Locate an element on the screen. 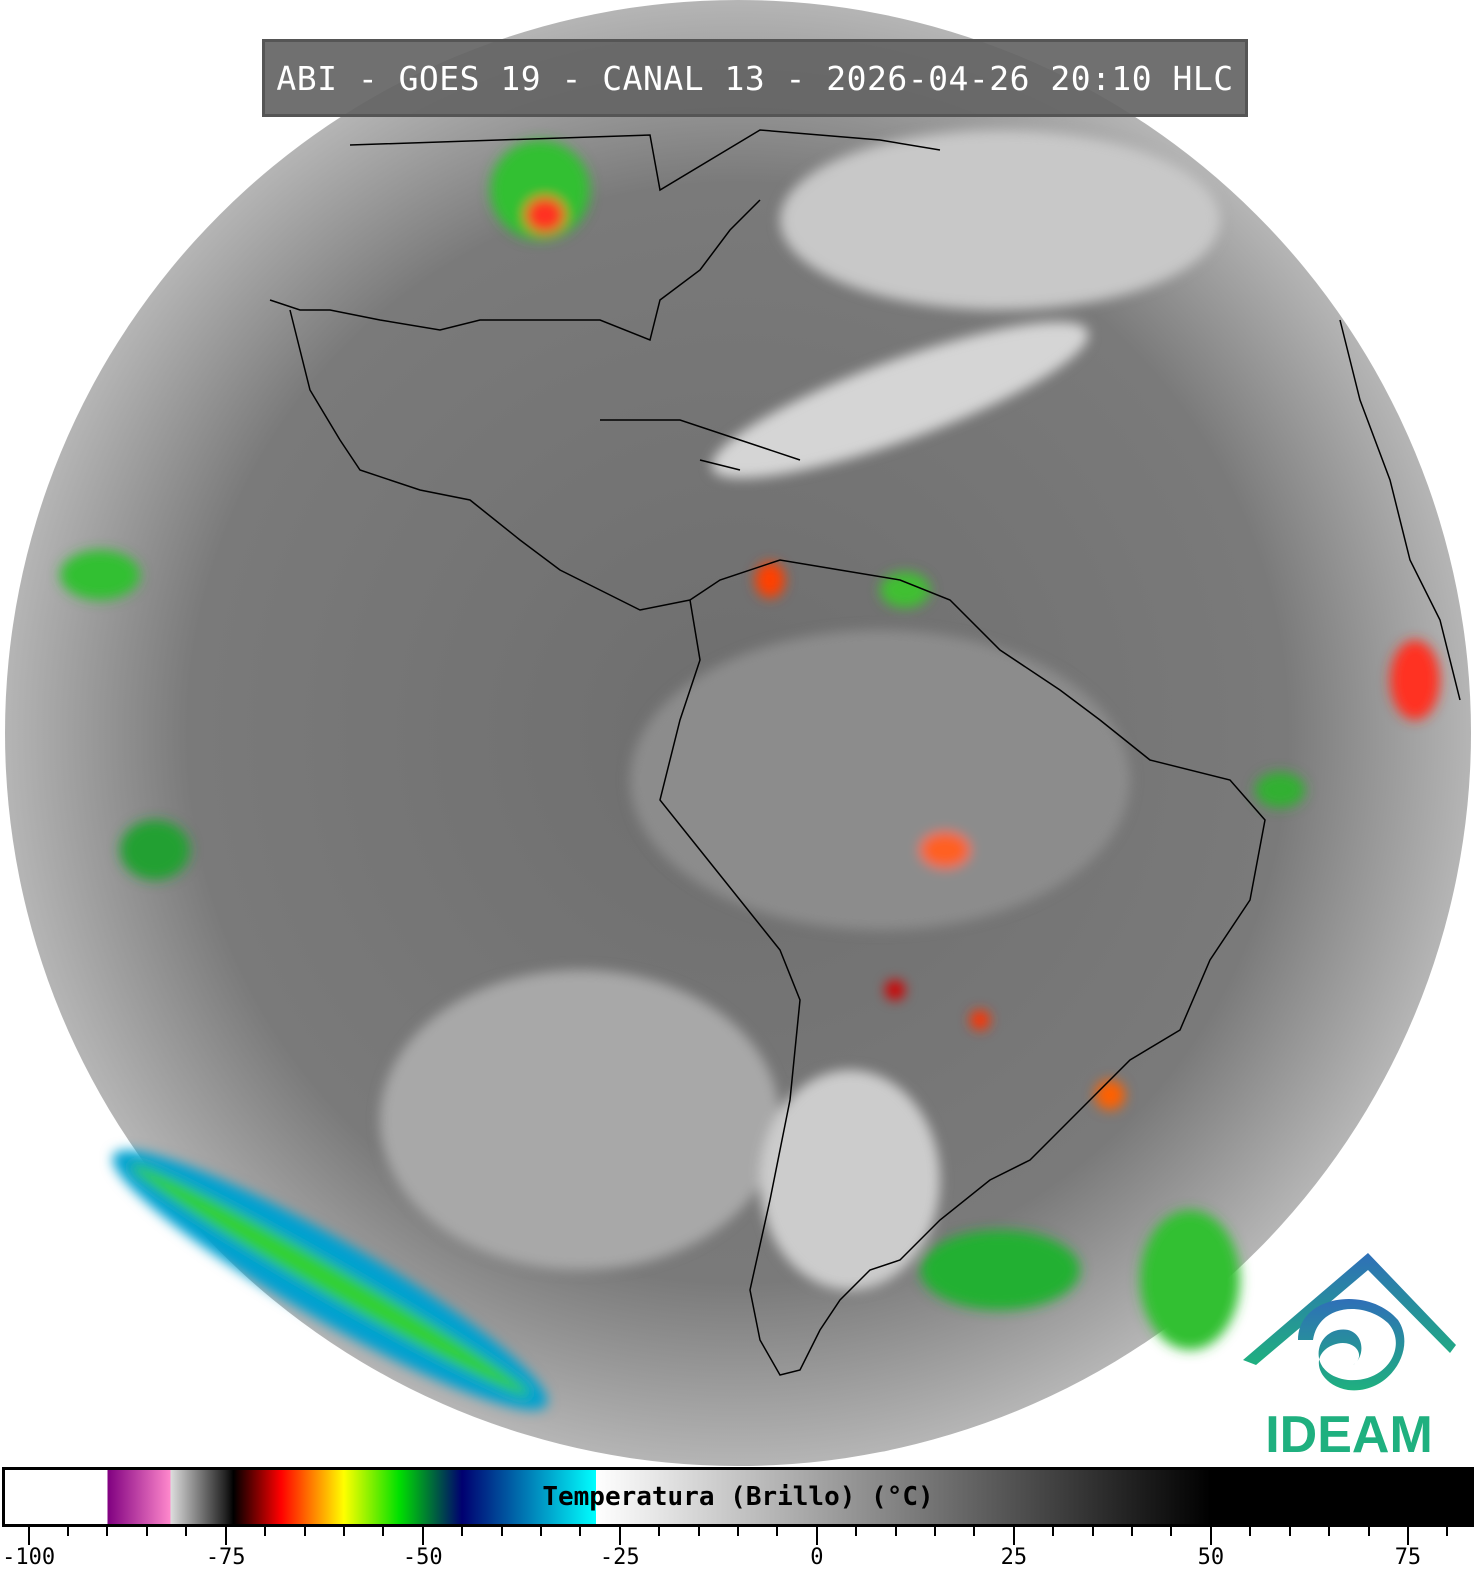  ideam-logo: IDEAM is located at coordinates (1349, 1355).